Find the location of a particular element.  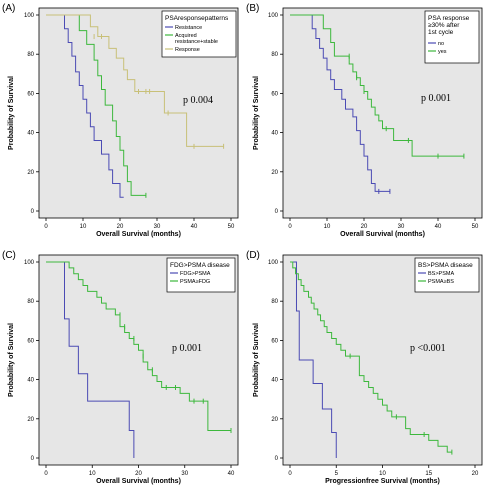

panel-c-ytick-label: 0 is located at coordinates (33, 459).